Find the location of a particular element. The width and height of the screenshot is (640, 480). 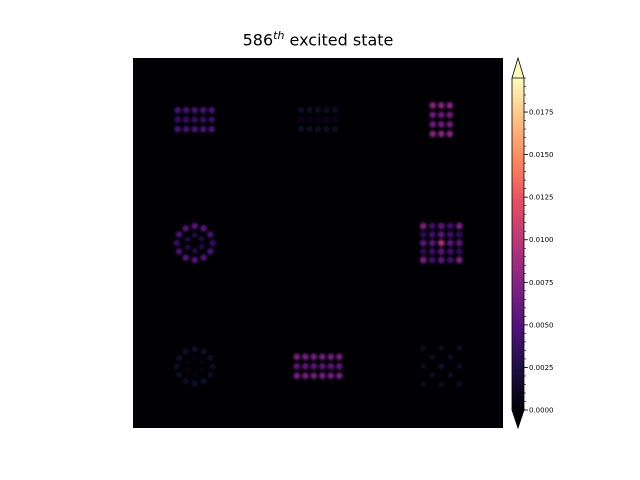

title-text: excited state is located at coordinates (341, 40).